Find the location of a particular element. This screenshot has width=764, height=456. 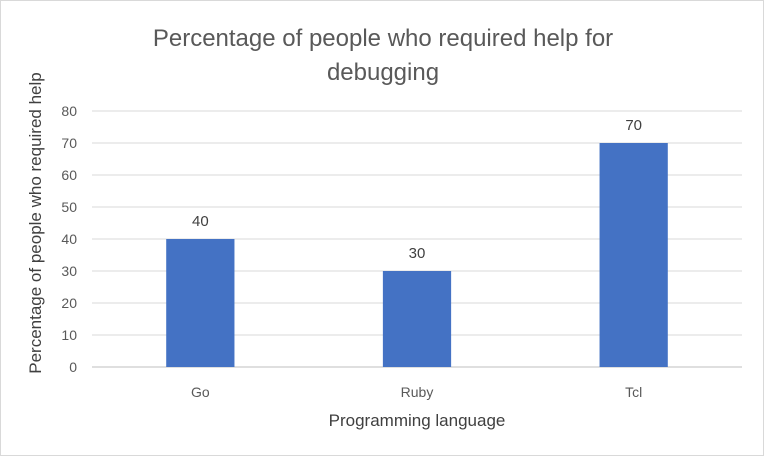

y-tick-label-60: 60 is located at coordinates (69, 175).